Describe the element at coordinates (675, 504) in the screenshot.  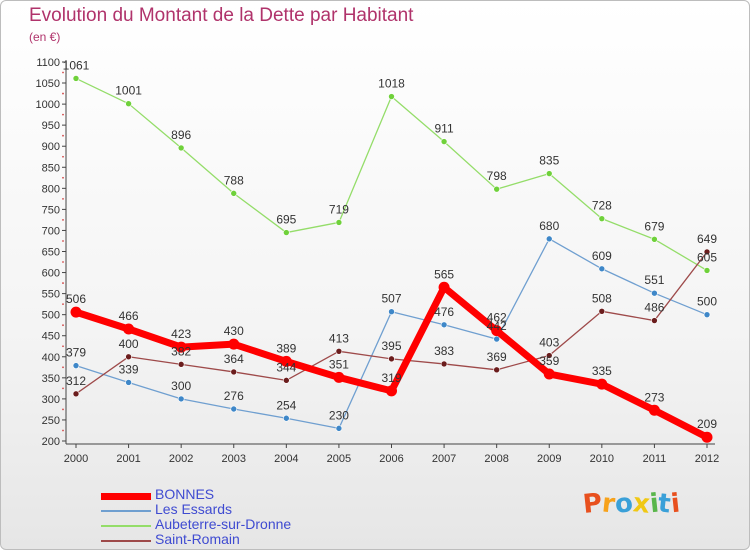
I see `logo-letter: i` at that location.